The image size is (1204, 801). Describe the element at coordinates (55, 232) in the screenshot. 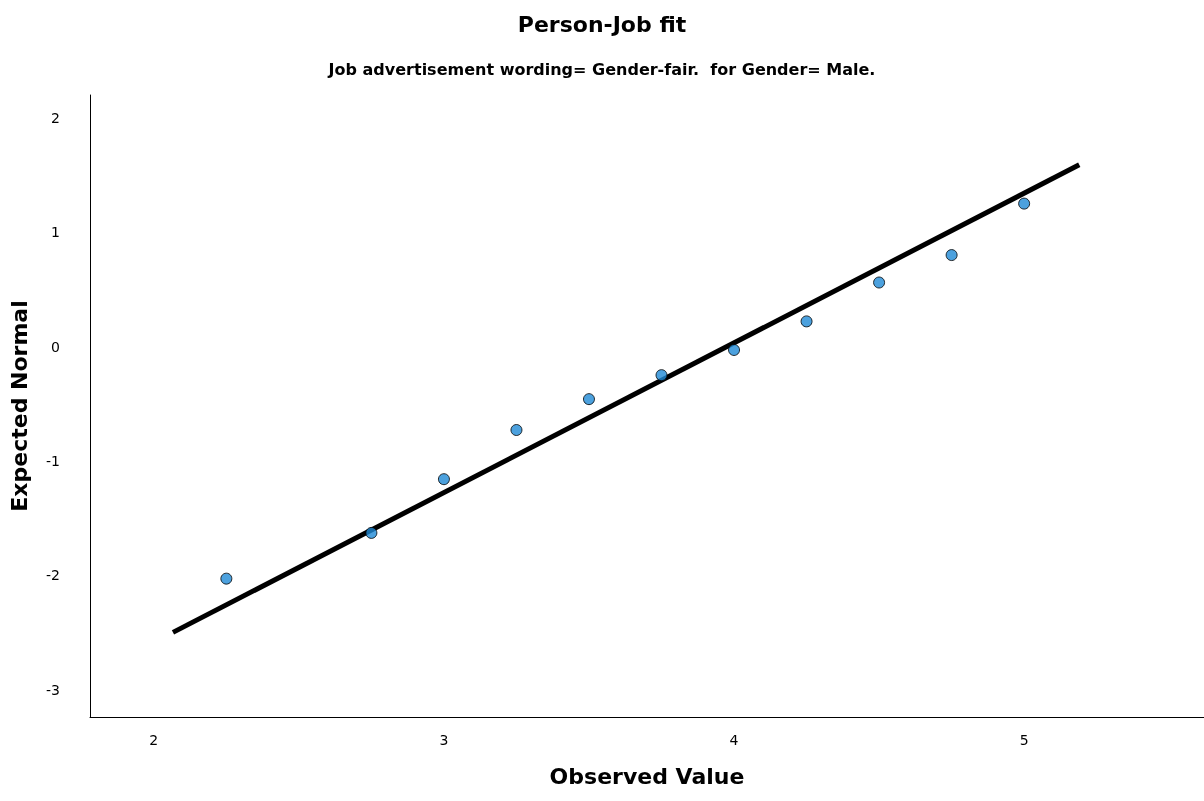

I see `y-tick-label: 1` at that location.